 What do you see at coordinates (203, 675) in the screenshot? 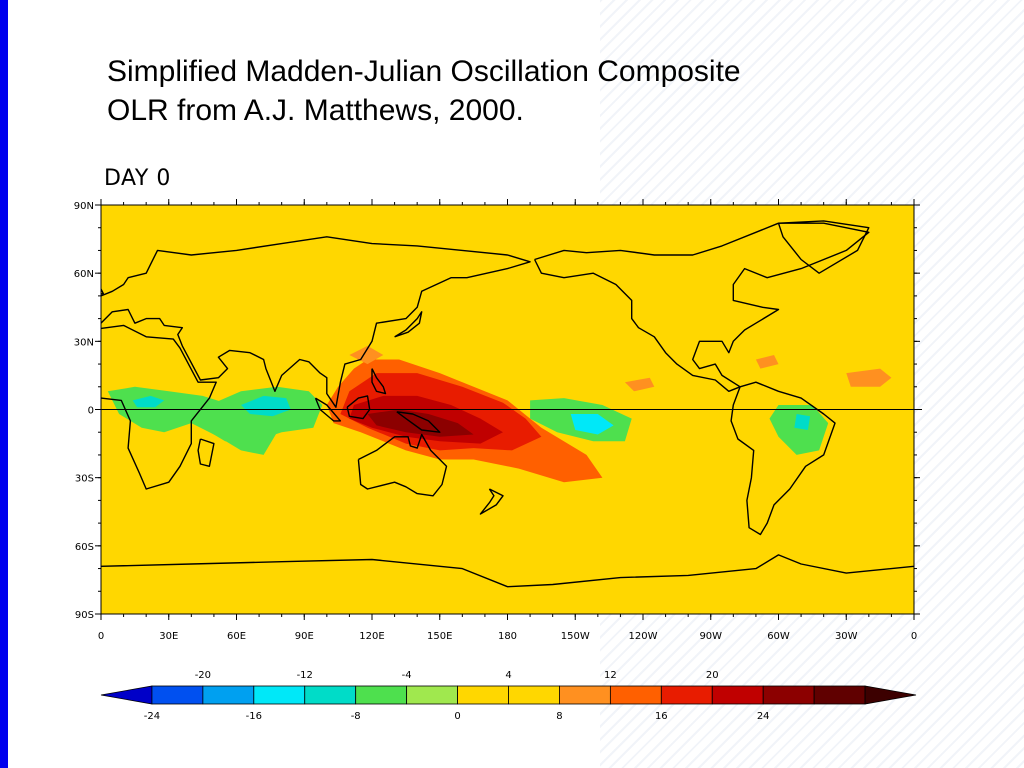
I see `colorbar-upper-label: -20` at bounding box center [203, 675].